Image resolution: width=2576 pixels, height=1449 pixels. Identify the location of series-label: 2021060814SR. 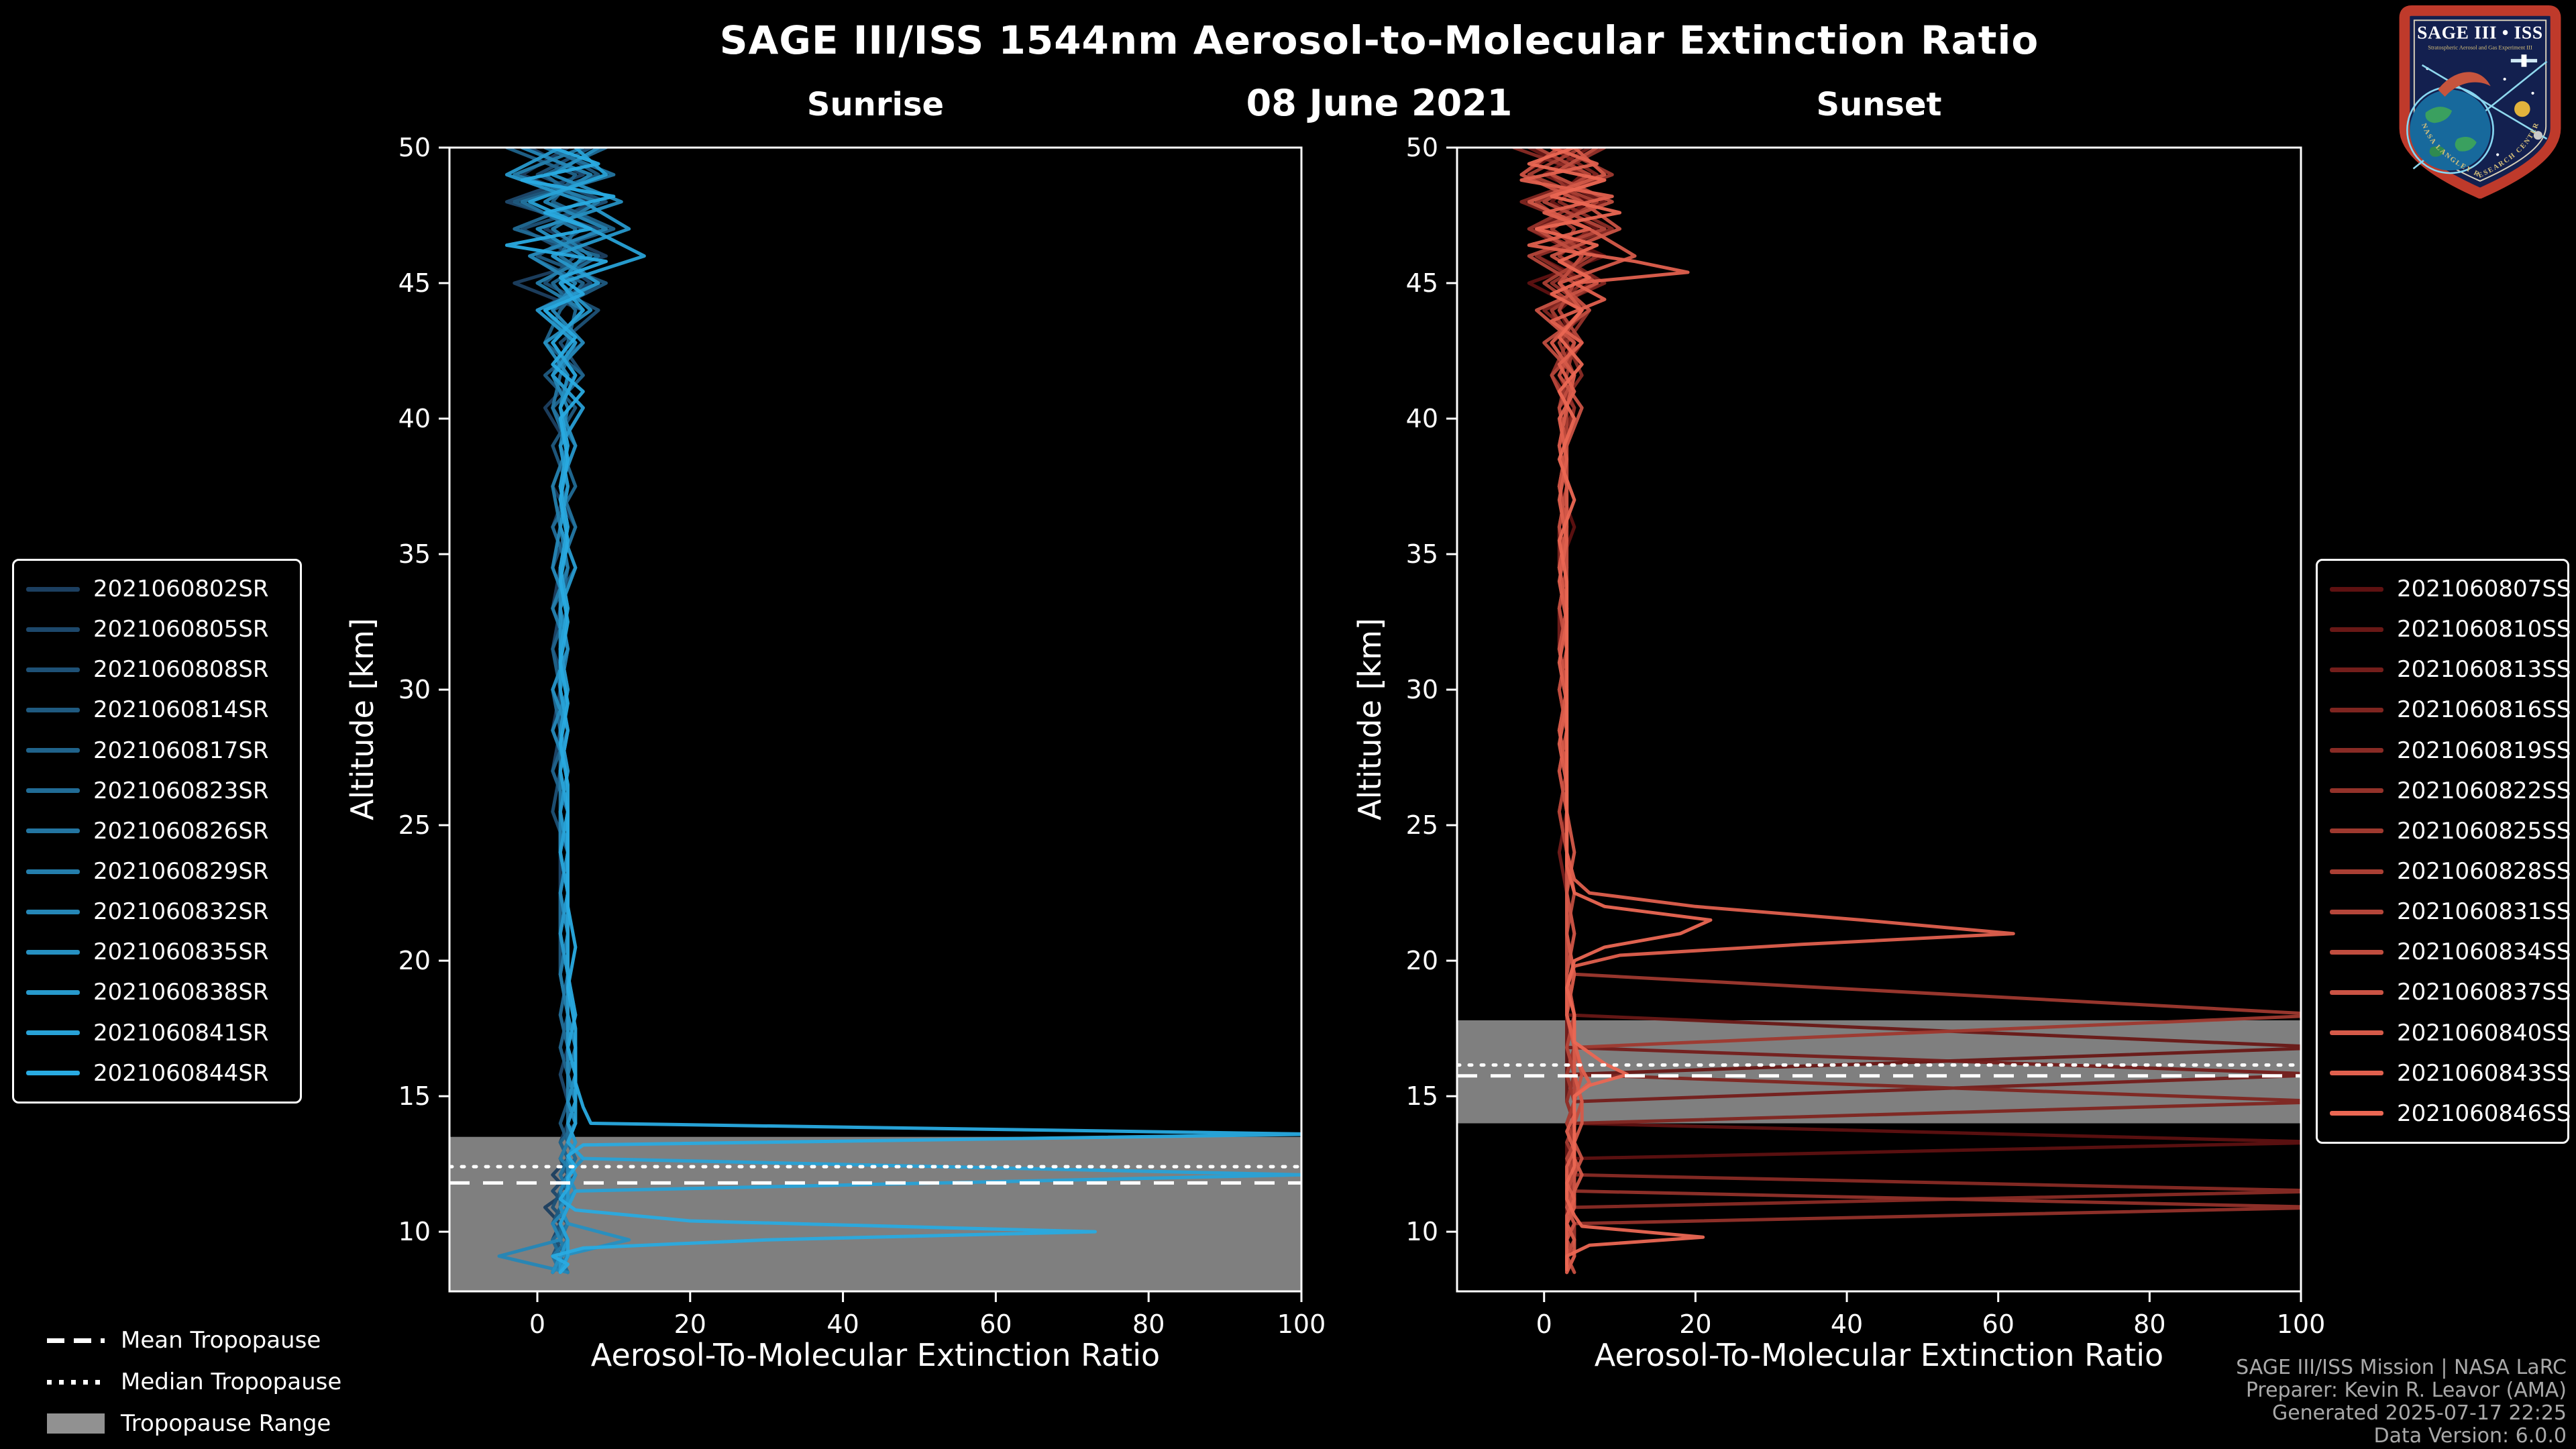
(181, 710).